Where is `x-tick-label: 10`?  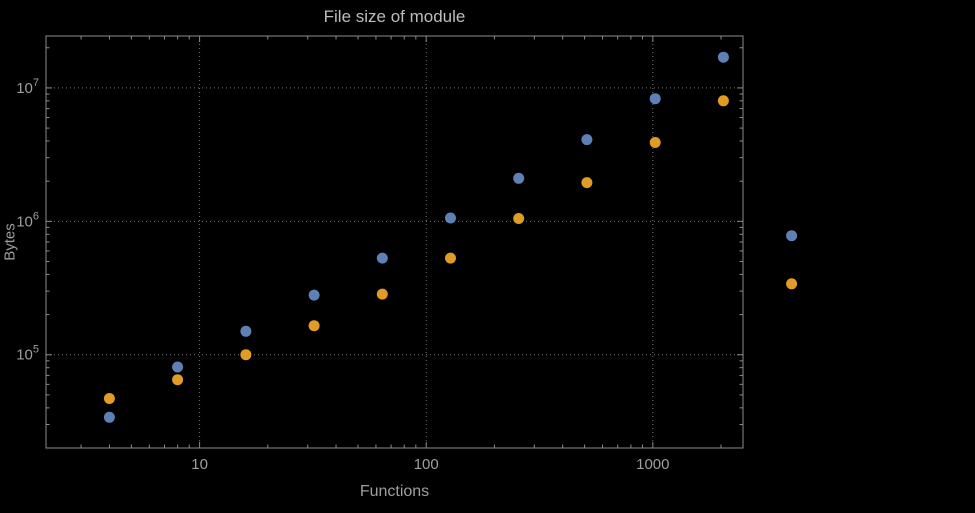
x-tick-label: 10 is located at coordinates (199, 464).